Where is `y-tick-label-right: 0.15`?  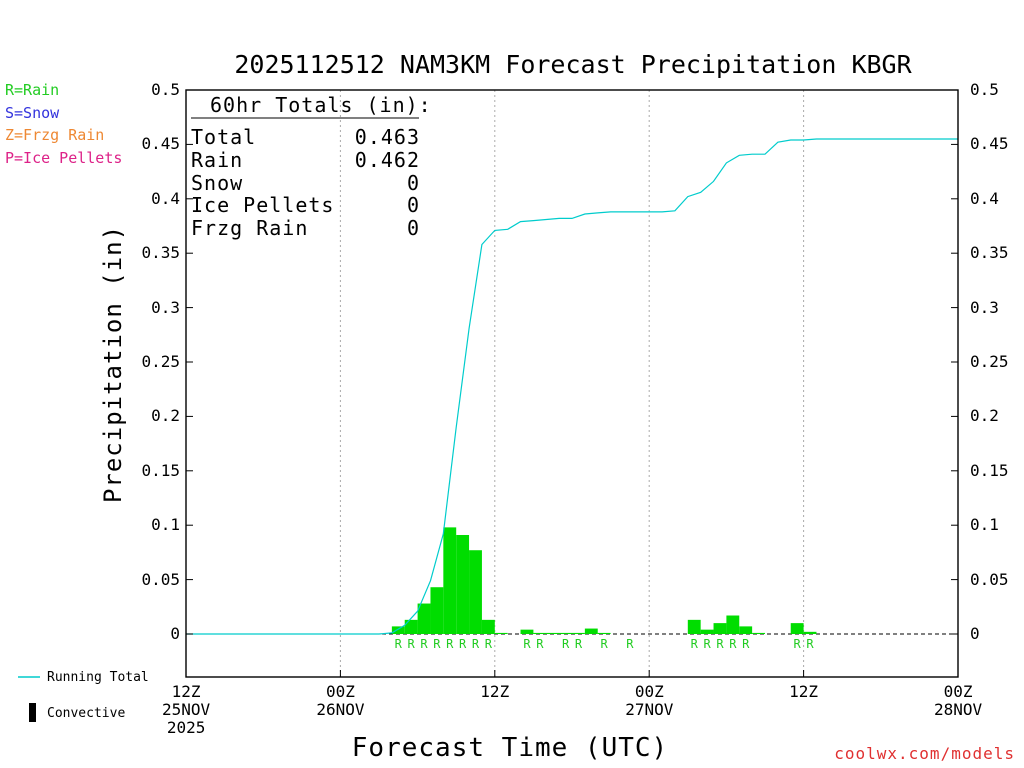 y-tick-label-right: 0.15 is located at coordinates (989, 470).